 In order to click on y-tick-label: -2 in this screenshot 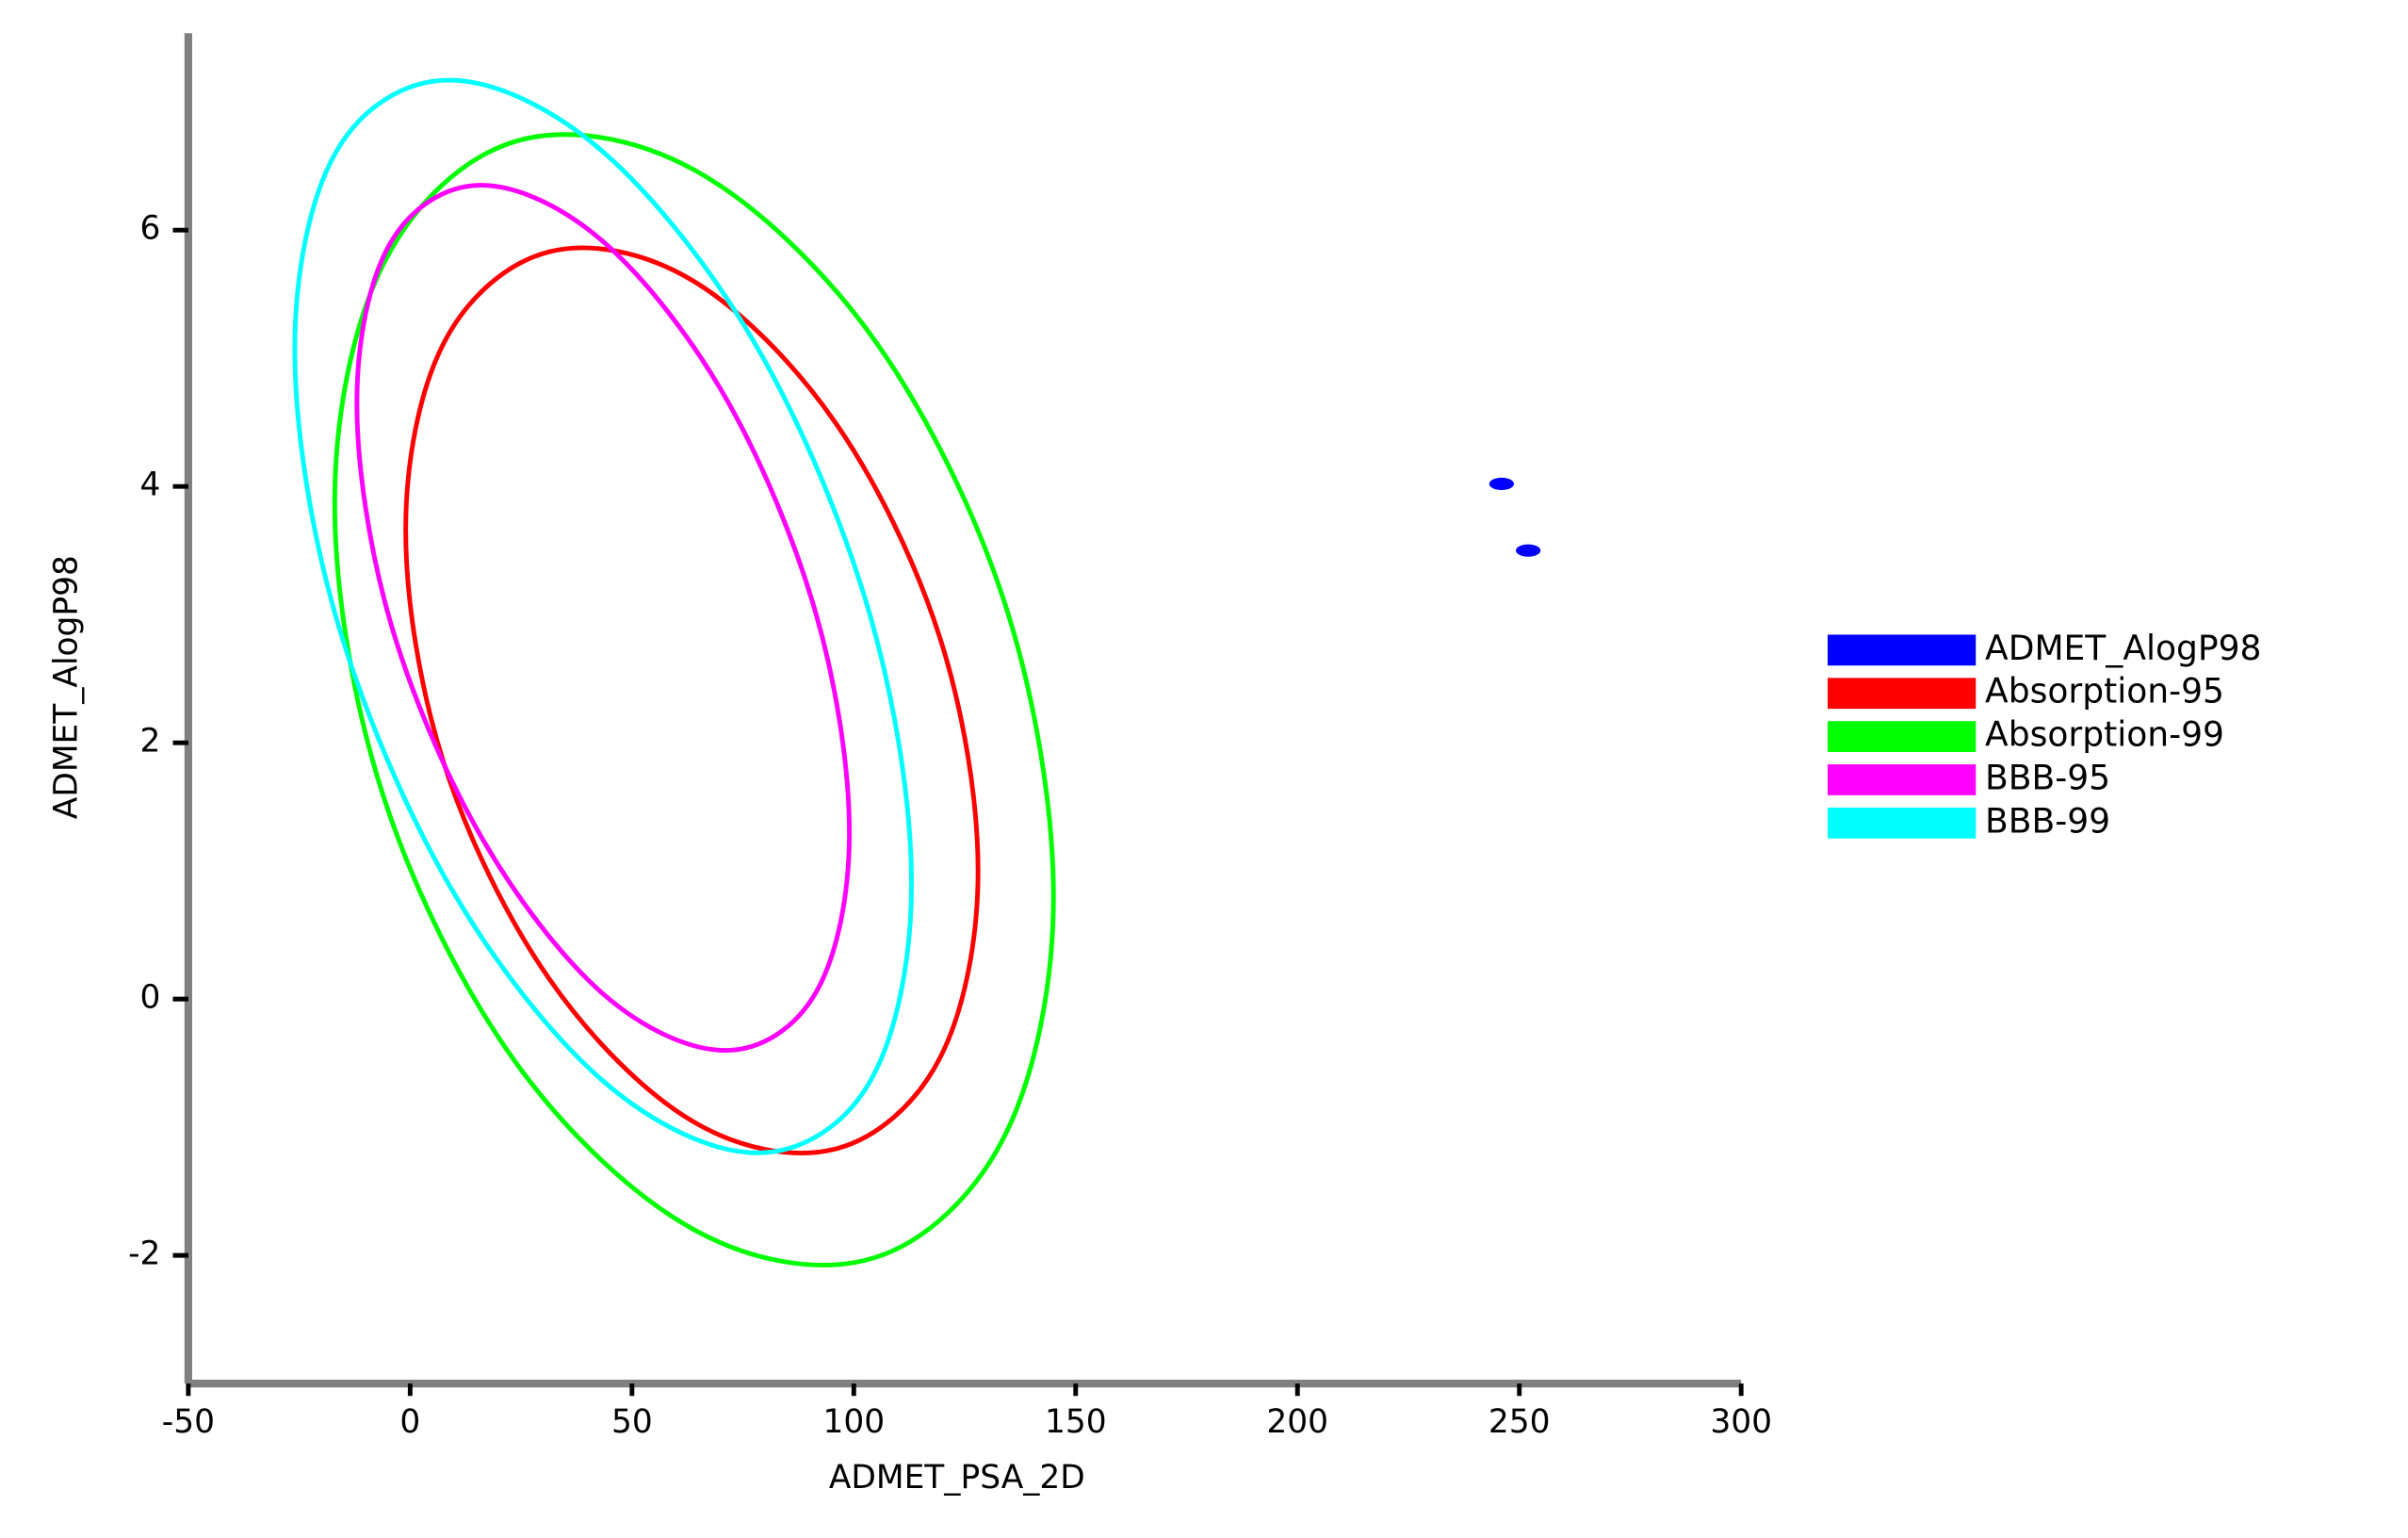, I will do `click(144, 1254)`.